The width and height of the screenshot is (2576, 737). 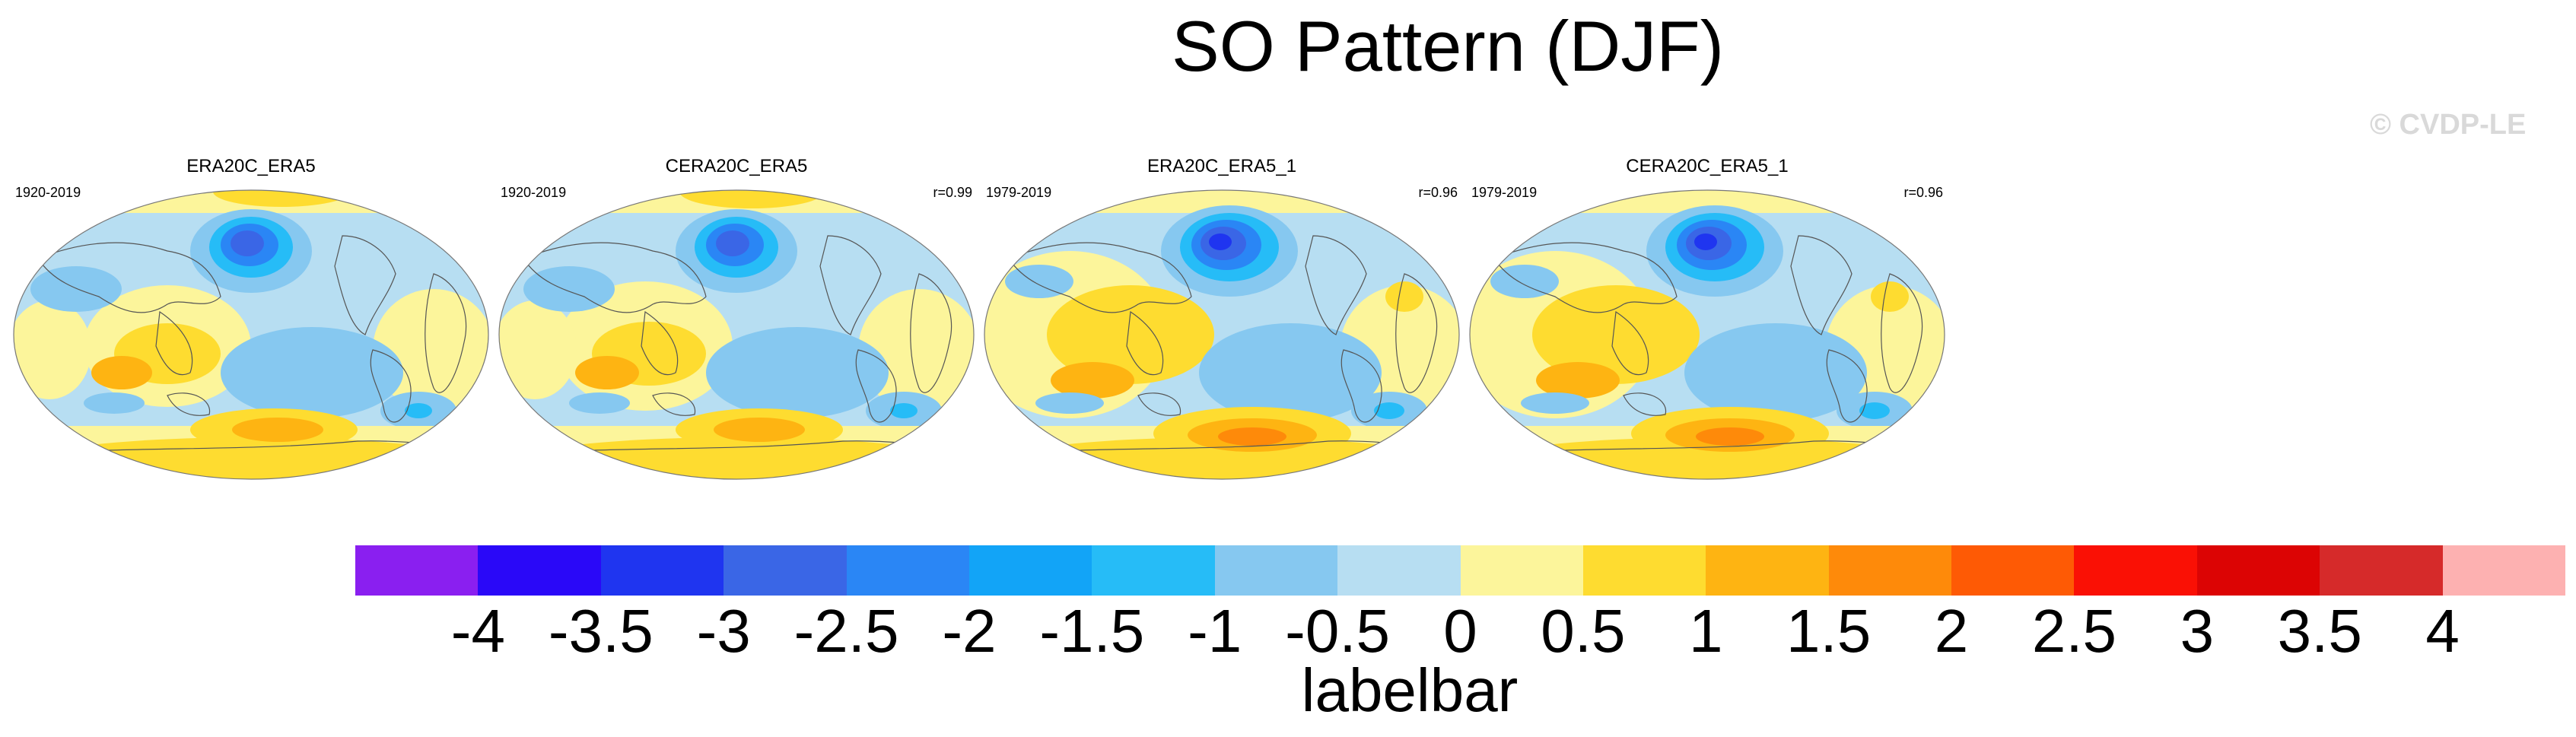 What do you see at coordinates (736, 166) in the screenshot?
I see `panel-title: CERA20C_ERA5` at bounding box center [736, 166].